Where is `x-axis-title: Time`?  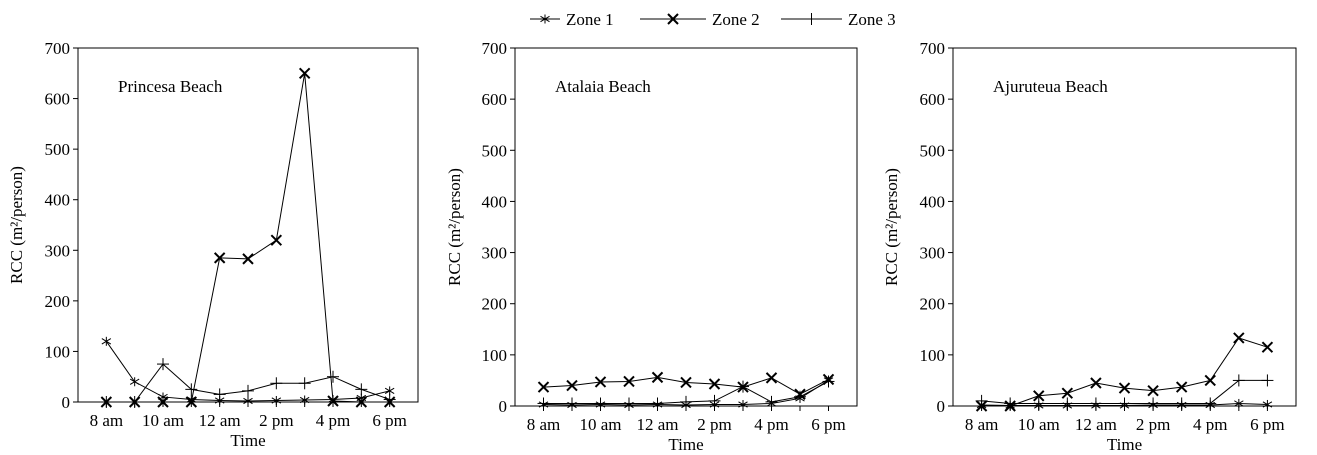
x-axis-title: Time is located at coordinates (685, 444).